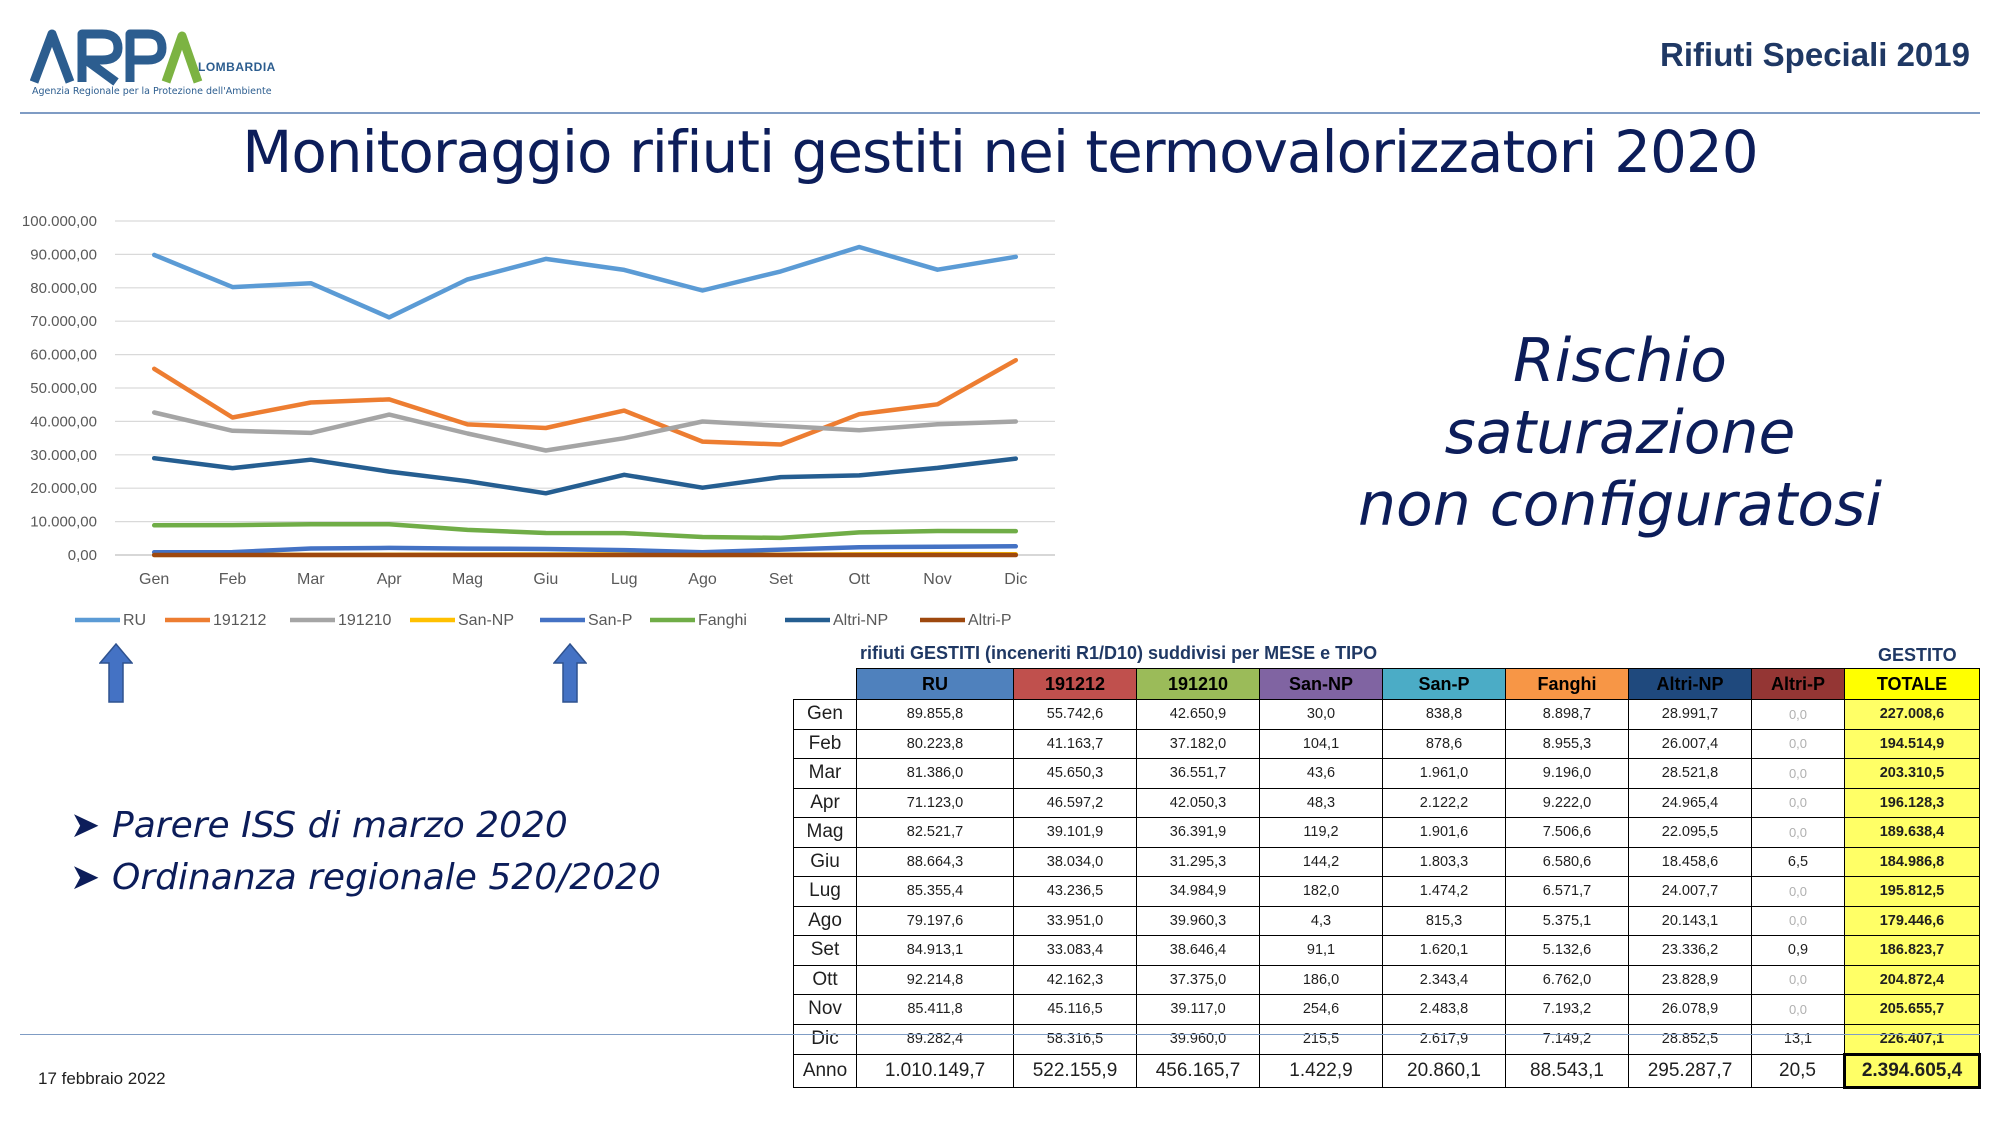  What do you see at coordinates (585, 531) in the screenshot?
I see `series-line-Fanghi` at bounding box center [585, 531].